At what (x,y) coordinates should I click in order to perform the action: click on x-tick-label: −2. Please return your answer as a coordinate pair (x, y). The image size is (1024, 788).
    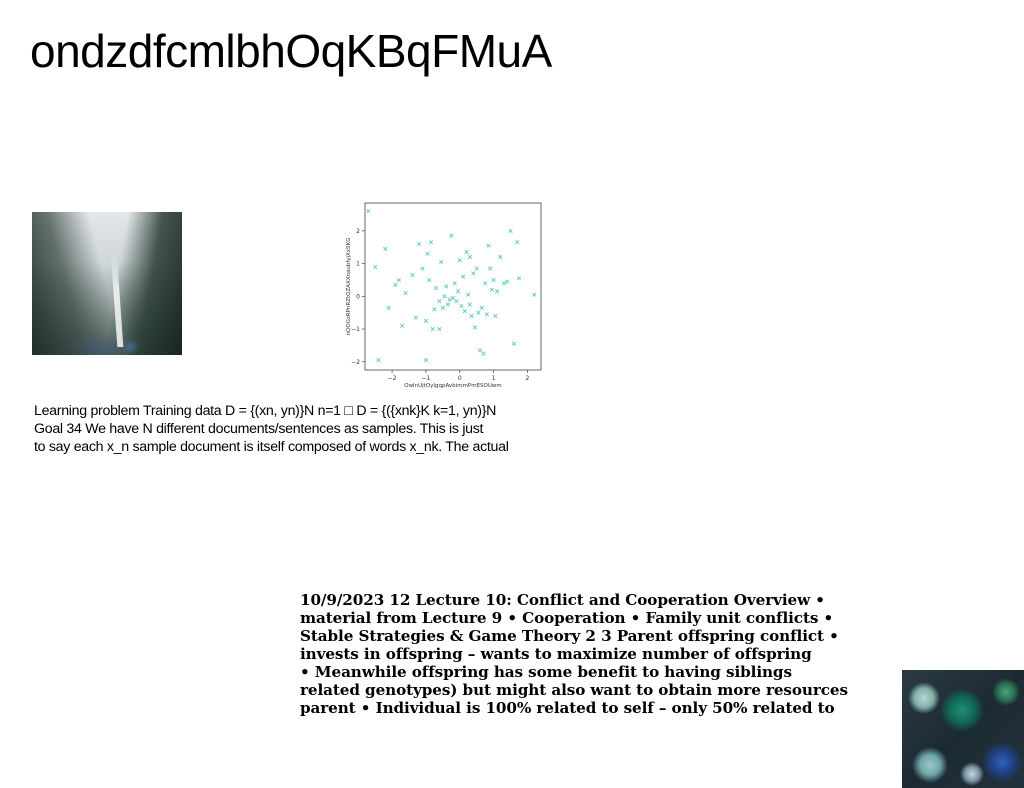
    Looking at the image, I should click on (392, 378).